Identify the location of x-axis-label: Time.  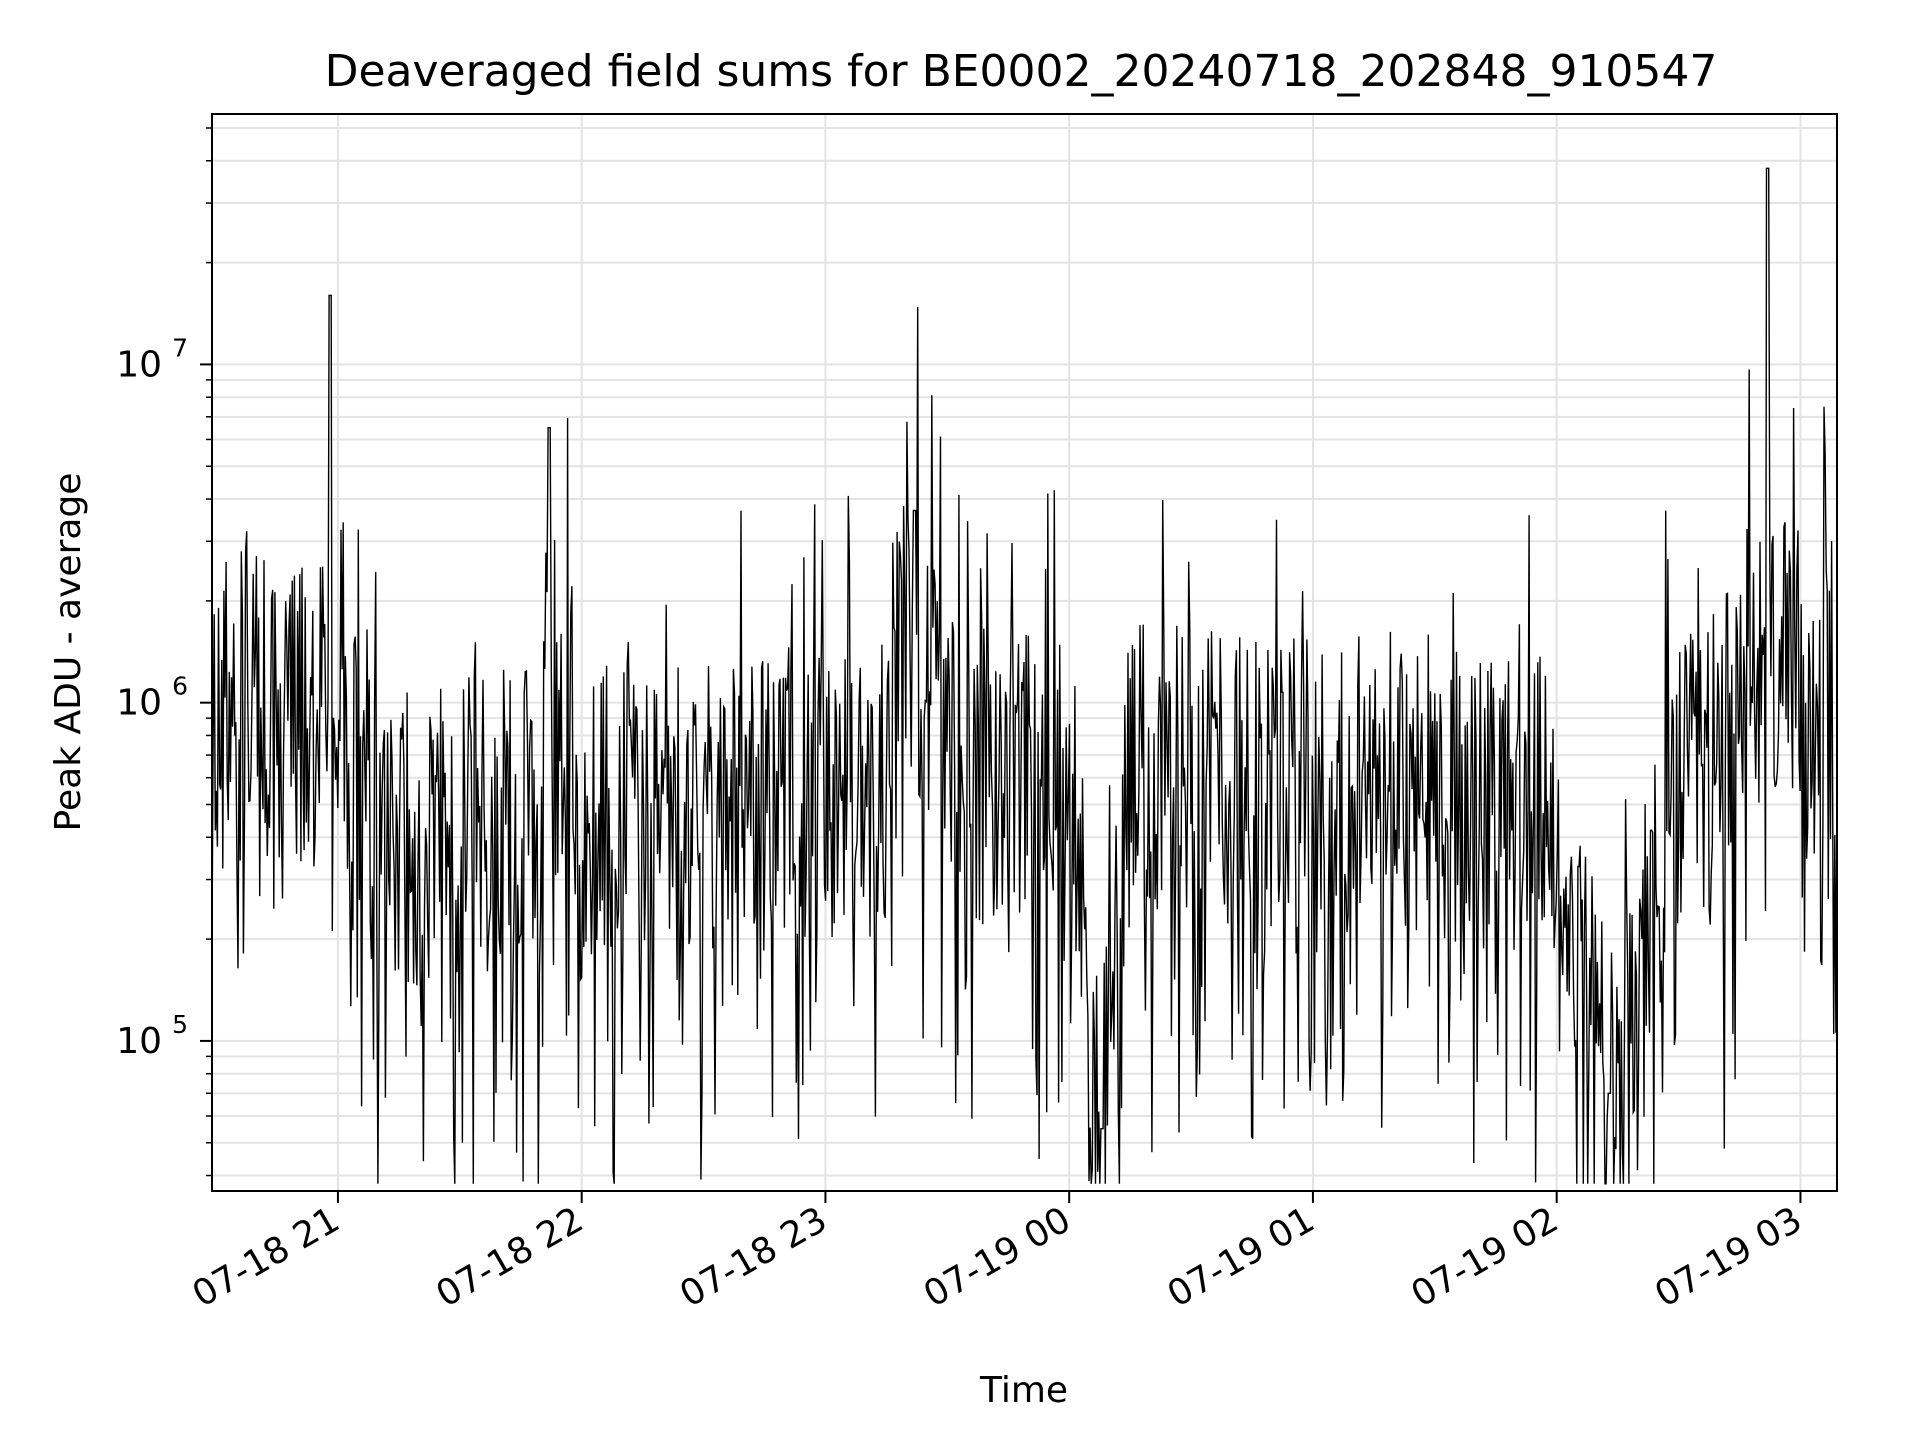
(1023, 1390).